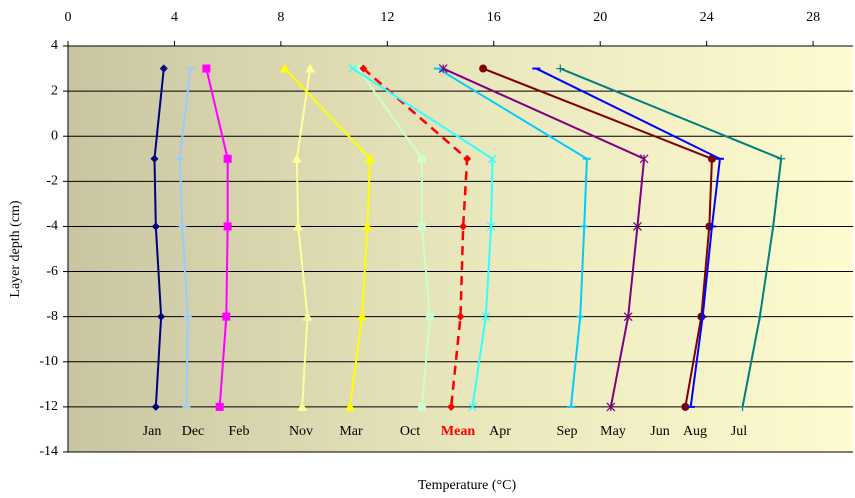 The height and width of the screenshot is (498, 855). Describe the element at coordinates (54, 90) in the screenshot. I see `y-tick-label: 2` at that location.